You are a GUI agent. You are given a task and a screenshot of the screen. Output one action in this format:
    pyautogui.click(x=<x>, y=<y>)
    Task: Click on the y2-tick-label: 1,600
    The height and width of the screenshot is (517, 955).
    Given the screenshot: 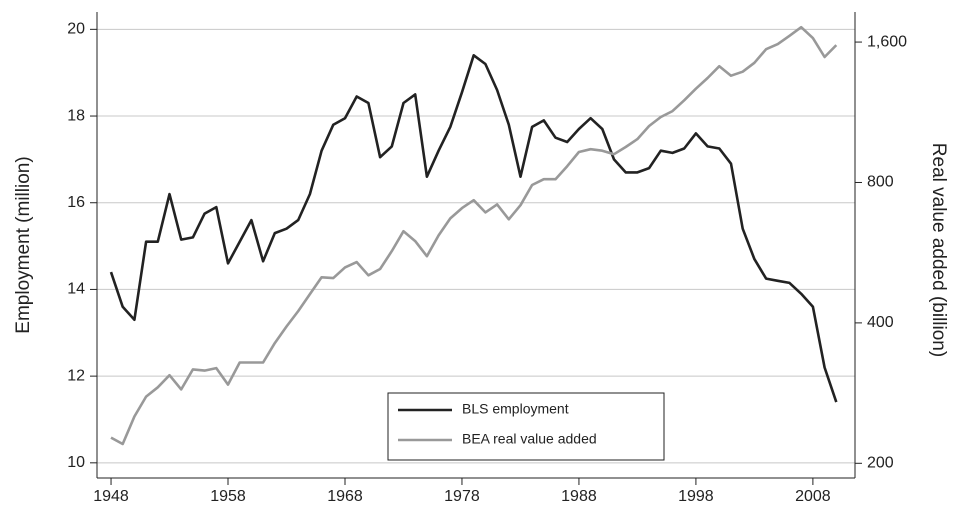 What is the action you would take?
    pyautogui.click(x=887, y=41)
    